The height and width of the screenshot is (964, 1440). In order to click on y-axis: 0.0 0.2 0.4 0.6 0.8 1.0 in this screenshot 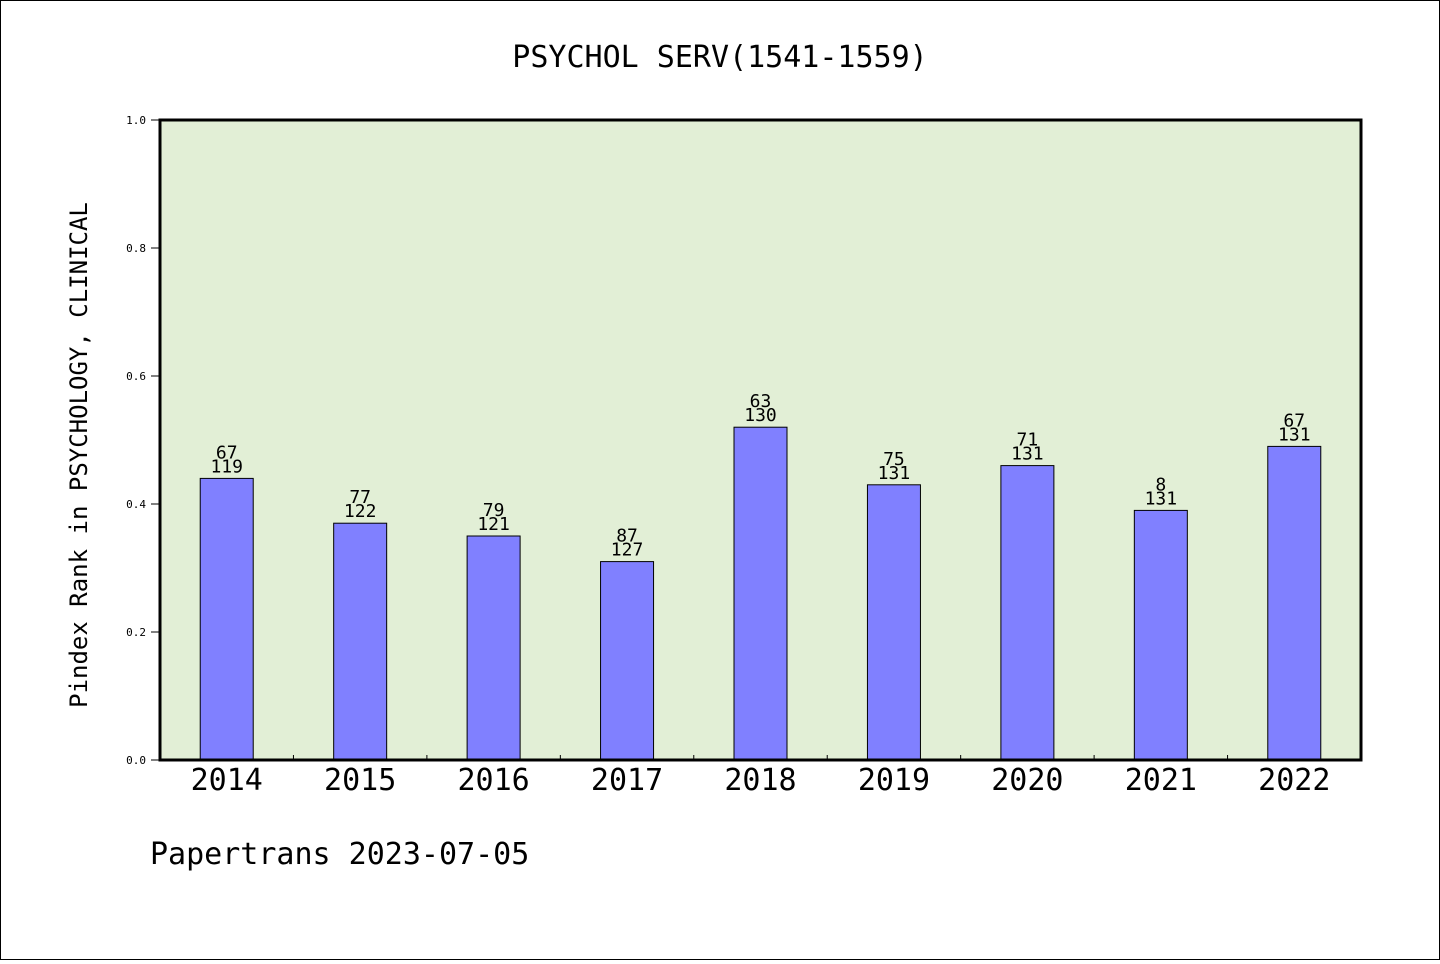, I will do `click(143, 440)`.